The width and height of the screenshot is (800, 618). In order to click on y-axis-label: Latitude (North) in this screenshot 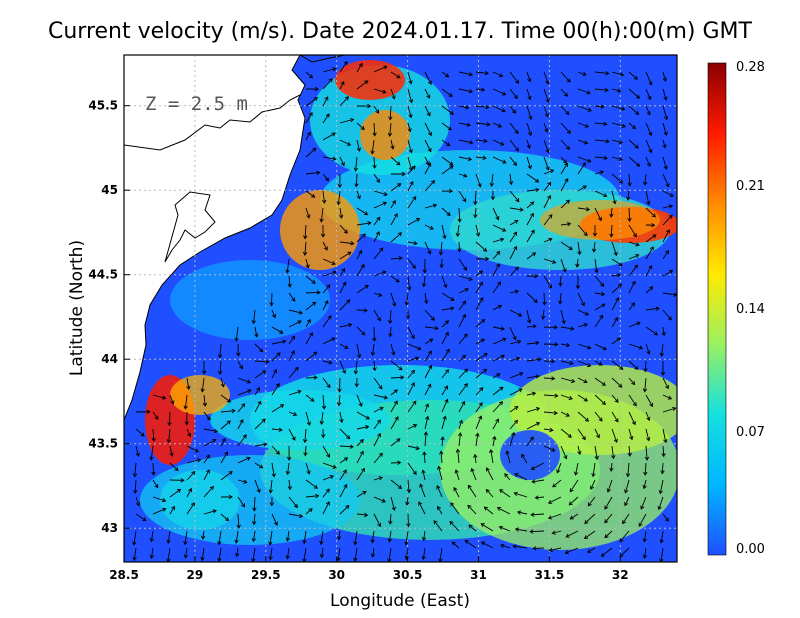, I will do `click(77, 308)`.